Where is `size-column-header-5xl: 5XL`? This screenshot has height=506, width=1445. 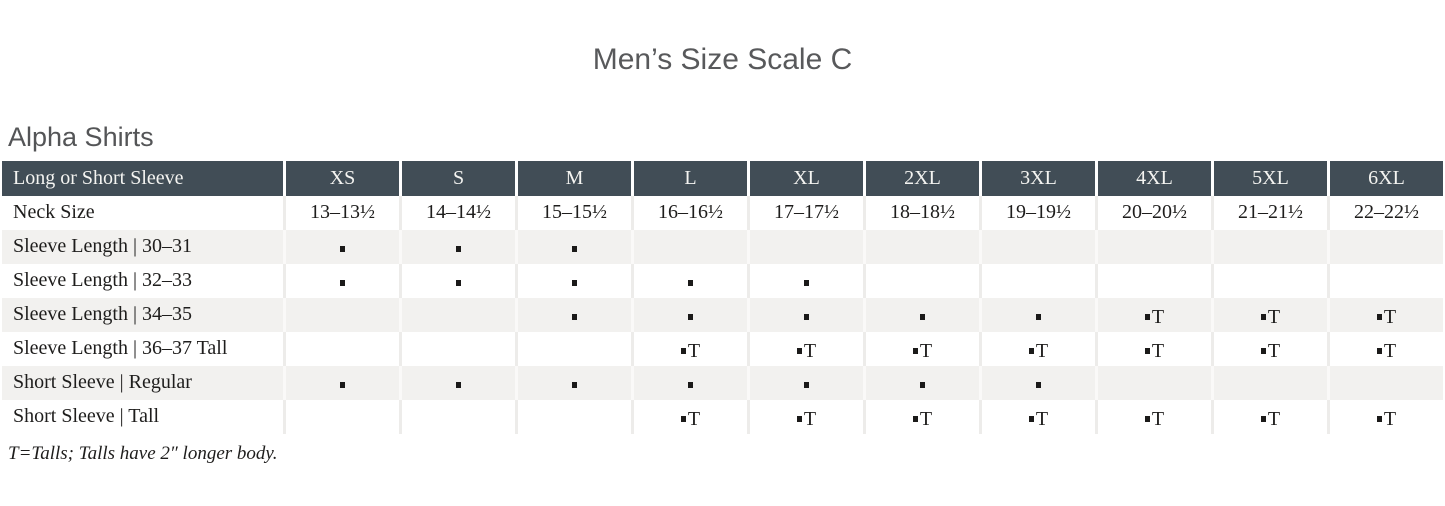 size-column-header-5xl: 5XL is located at coordinates (1269, 178).